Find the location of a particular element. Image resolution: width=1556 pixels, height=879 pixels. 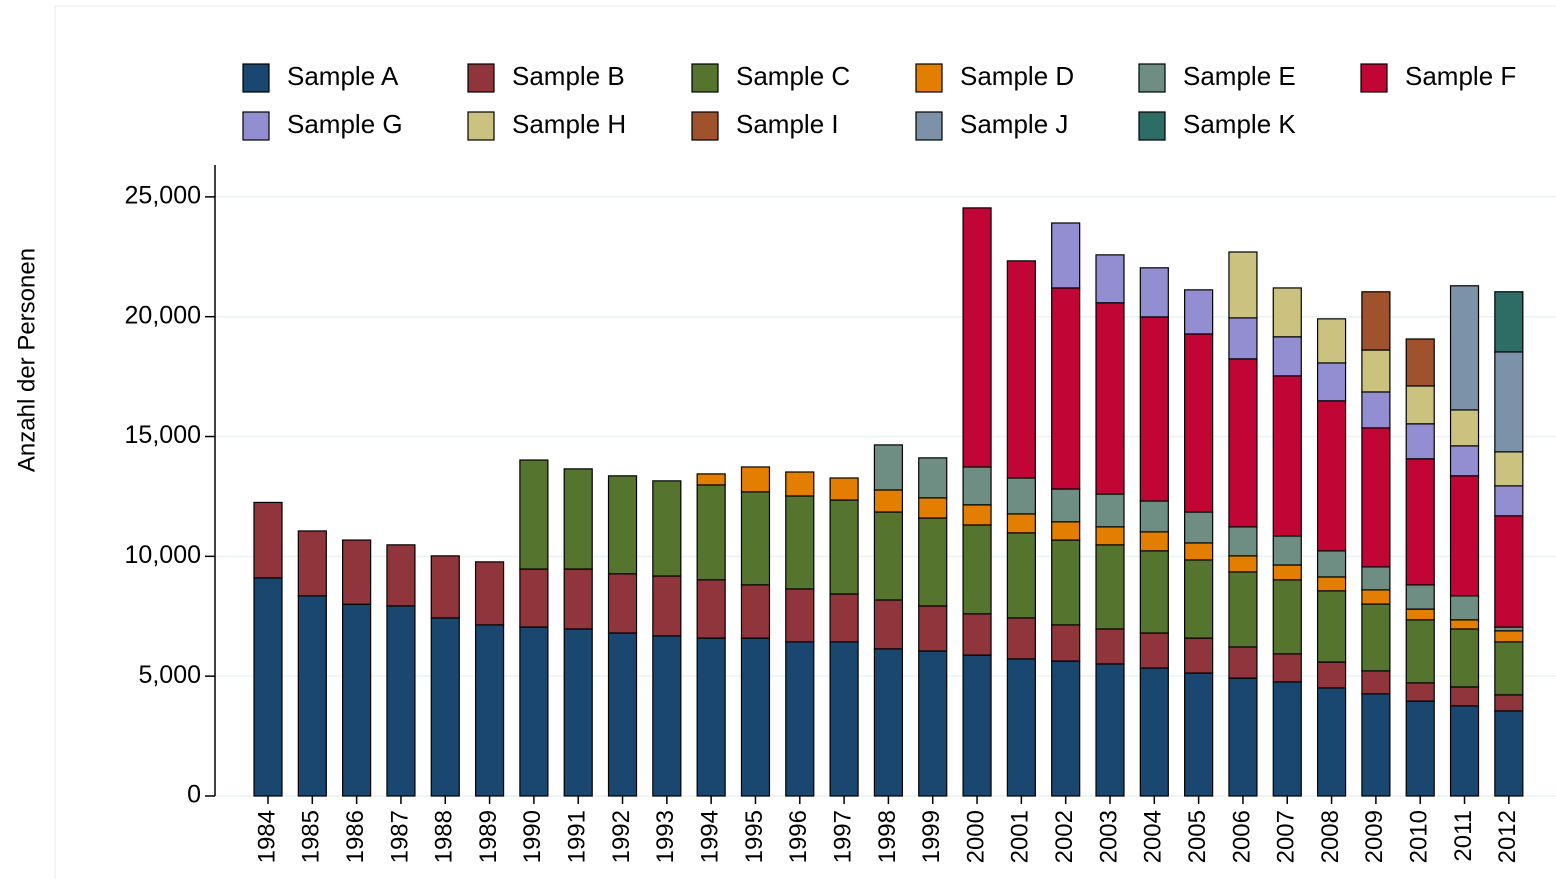

x-tick-label: 2004 is located at coordinates (1153, 836).